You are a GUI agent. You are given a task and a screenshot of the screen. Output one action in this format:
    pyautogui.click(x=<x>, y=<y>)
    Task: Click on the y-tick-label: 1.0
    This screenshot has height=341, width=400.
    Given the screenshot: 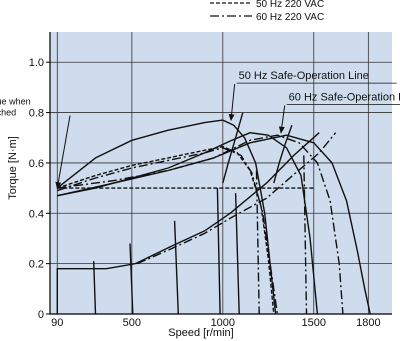 What is the action you would take?
    pyautogui.click(x=36, y=63)
    